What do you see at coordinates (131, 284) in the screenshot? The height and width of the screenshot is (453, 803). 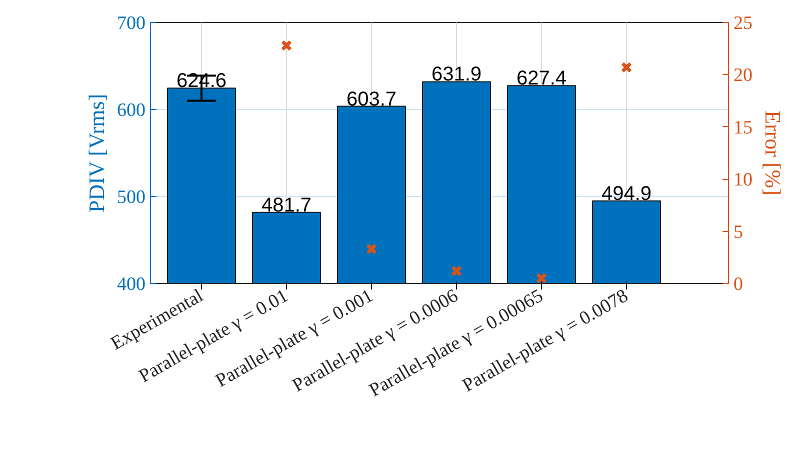 I see `y-tick-label: 400` at bounding box center [131, 284].